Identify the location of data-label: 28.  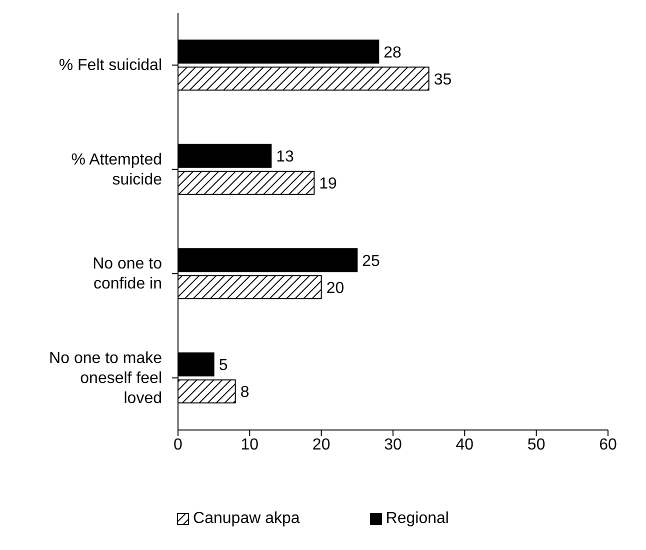
(393, 53).